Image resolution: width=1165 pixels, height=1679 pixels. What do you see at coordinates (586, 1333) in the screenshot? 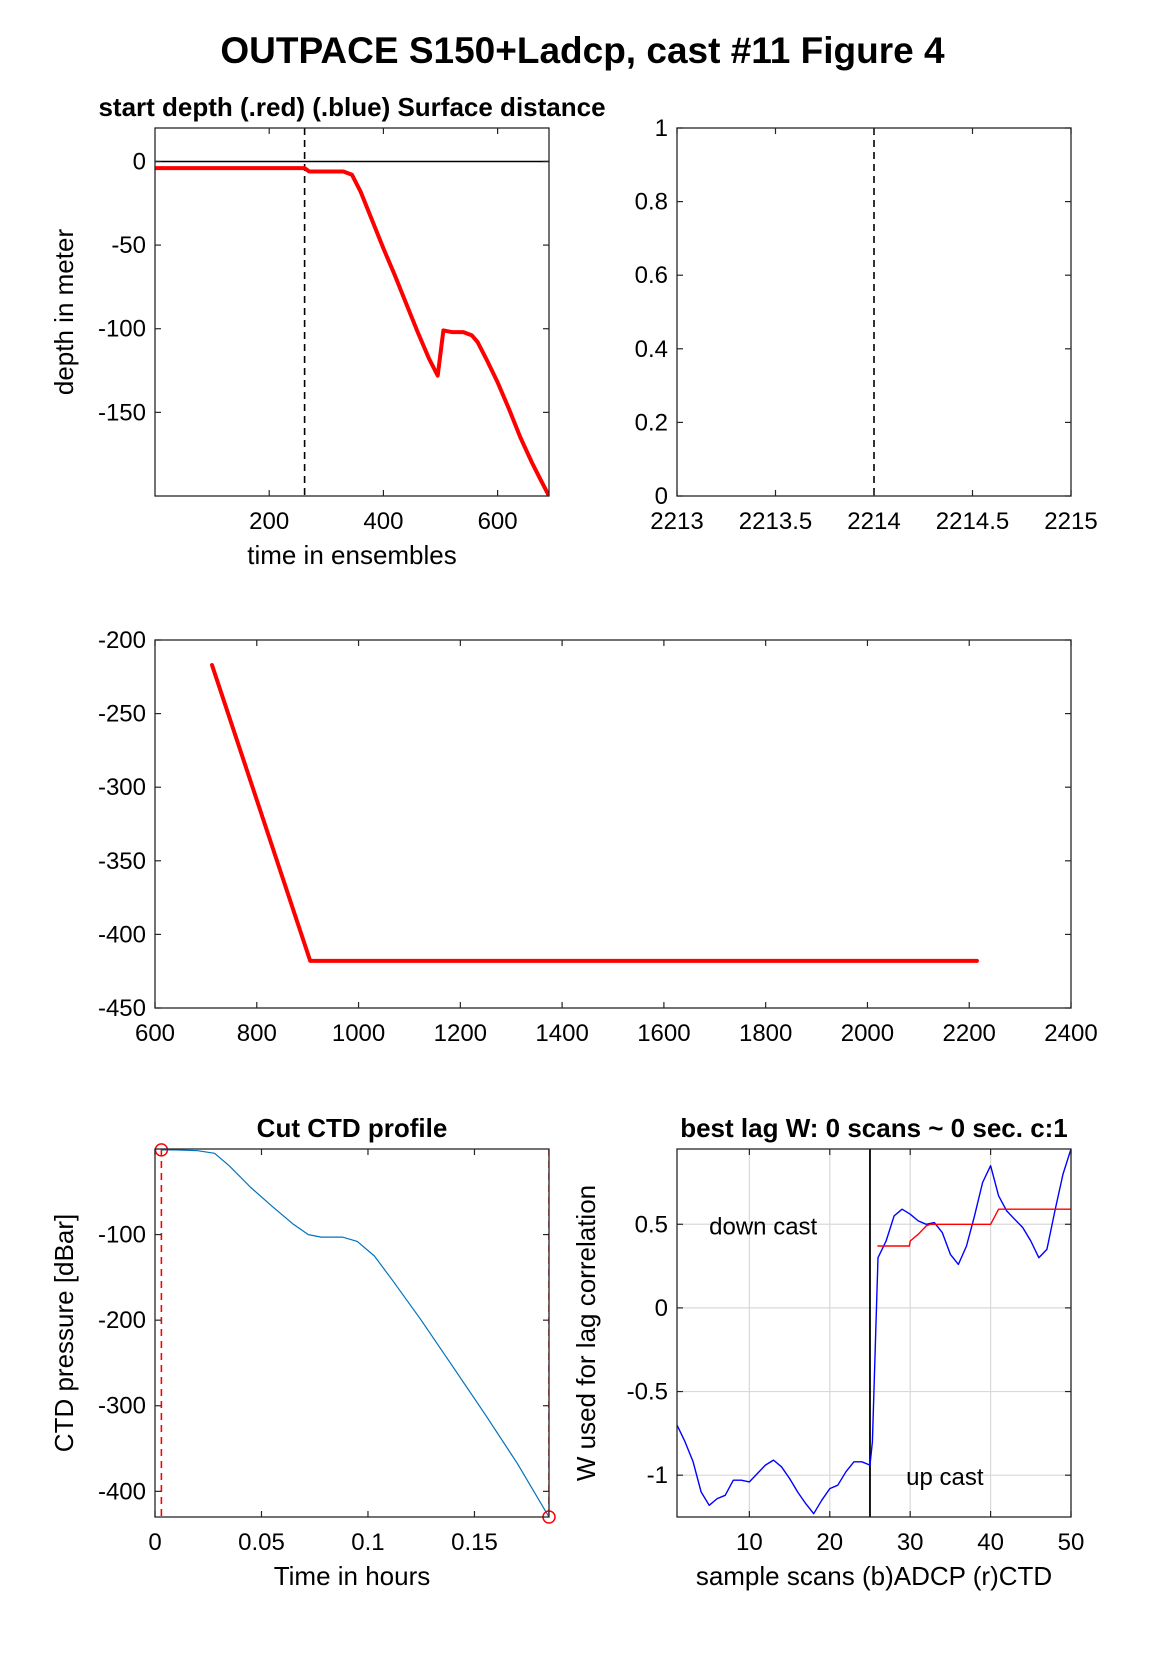
I see `y-axis-label: W used for lag correlation` at bounding box center [586, 1333].